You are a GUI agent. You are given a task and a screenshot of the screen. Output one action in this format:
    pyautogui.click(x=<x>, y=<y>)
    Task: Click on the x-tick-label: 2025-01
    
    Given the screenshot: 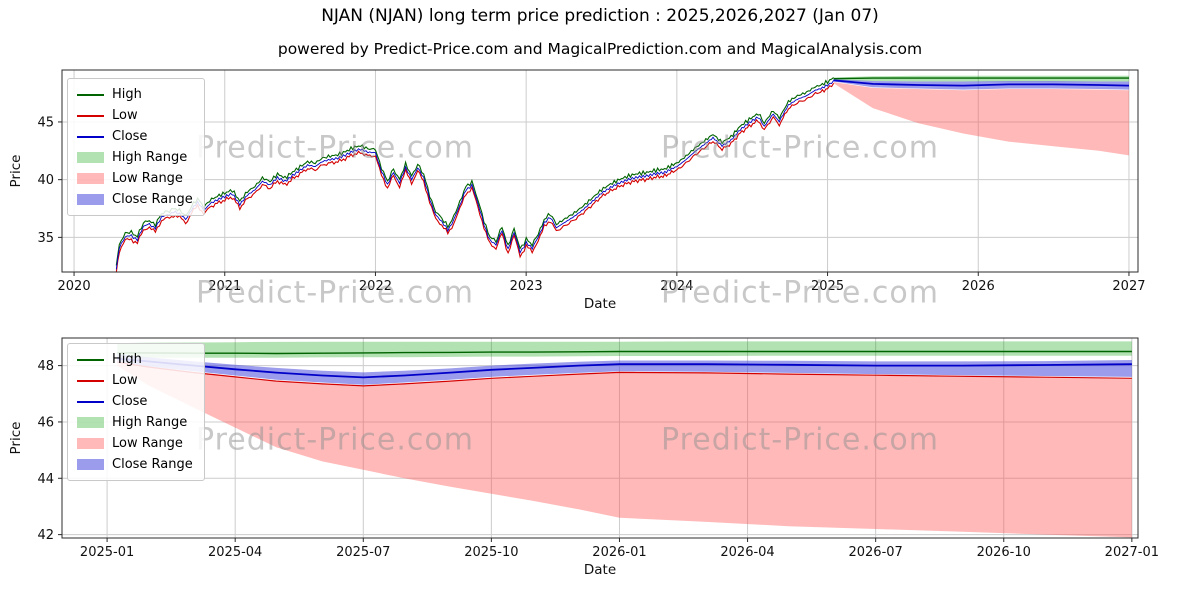 What is the action you would take?
    pyautogui.click(x=107, y=552)
    